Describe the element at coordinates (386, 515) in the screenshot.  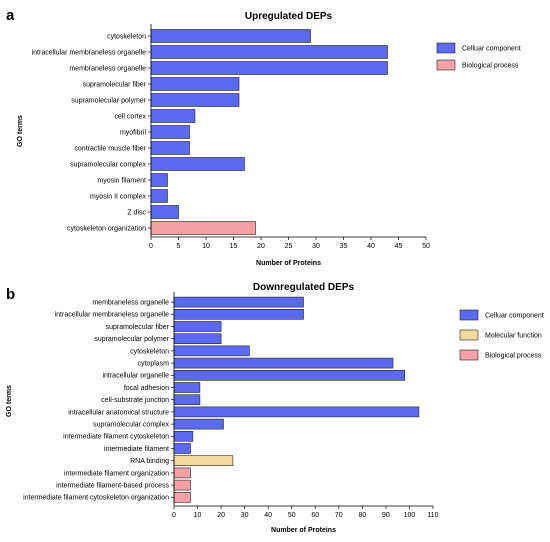
I see `x-tick-label: 90` at that location.